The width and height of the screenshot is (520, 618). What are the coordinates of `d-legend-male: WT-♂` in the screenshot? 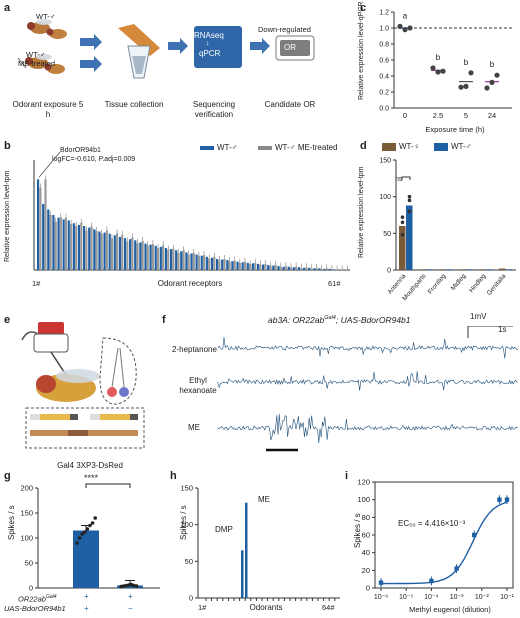 It's located at (461, 146).